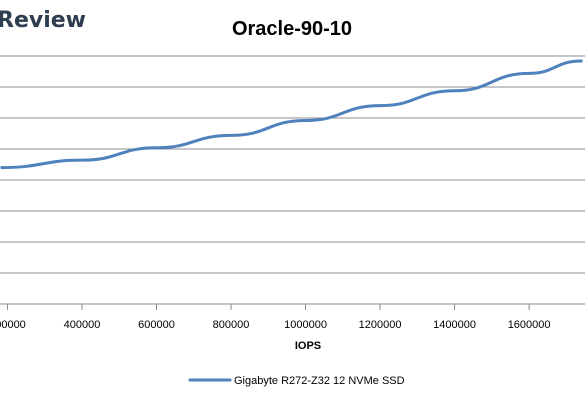 This screenshot has height=401, width=585. Describe the element at coordinates (82, 325) in the screenshot. I see `x-tick-label: 400000` at that location.